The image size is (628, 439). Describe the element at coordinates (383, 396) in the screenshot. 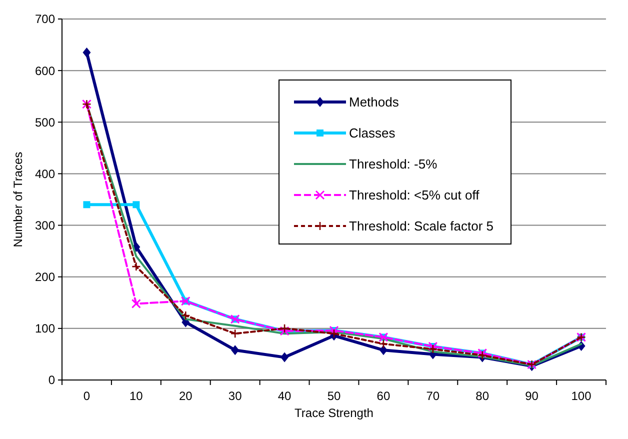

I see `x-tick-label: 60` at that location.